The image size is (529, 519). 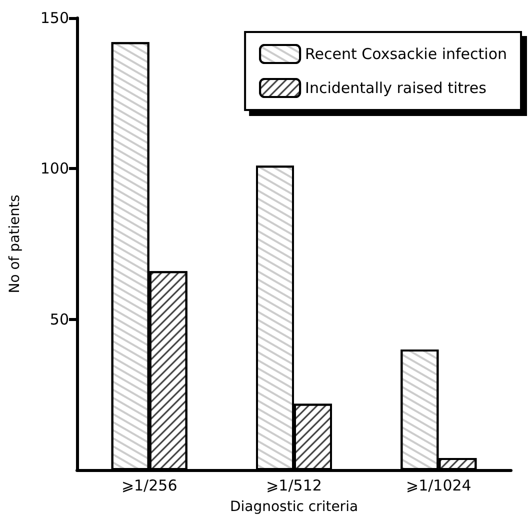 I want to click on y-tick-label: 50, so click(x=59, y=319).